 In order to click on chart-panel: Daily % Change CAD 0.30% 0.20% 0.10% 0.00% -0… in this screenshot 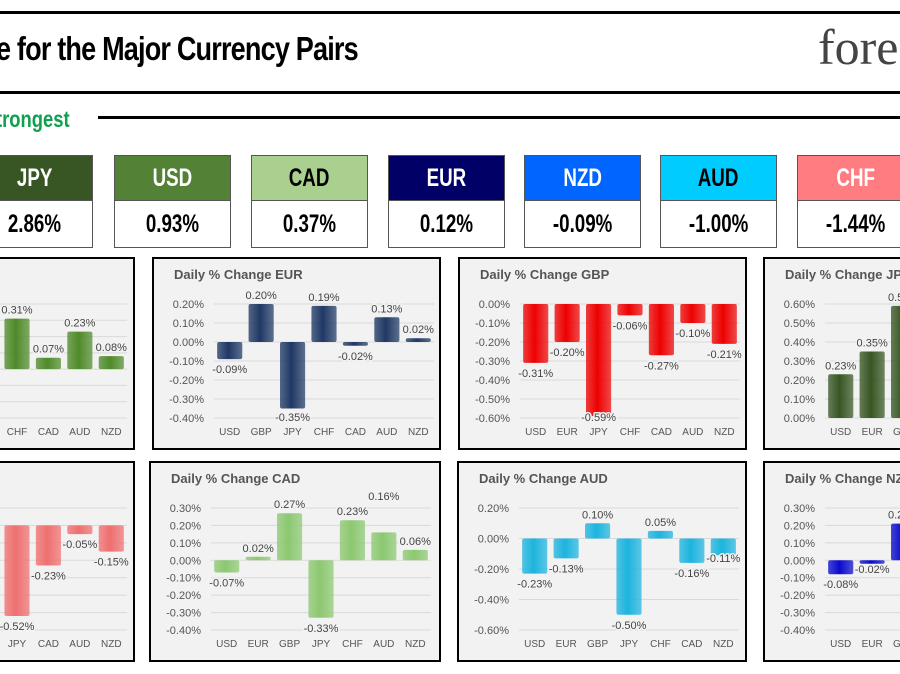, I will do `click(295, 561)`.